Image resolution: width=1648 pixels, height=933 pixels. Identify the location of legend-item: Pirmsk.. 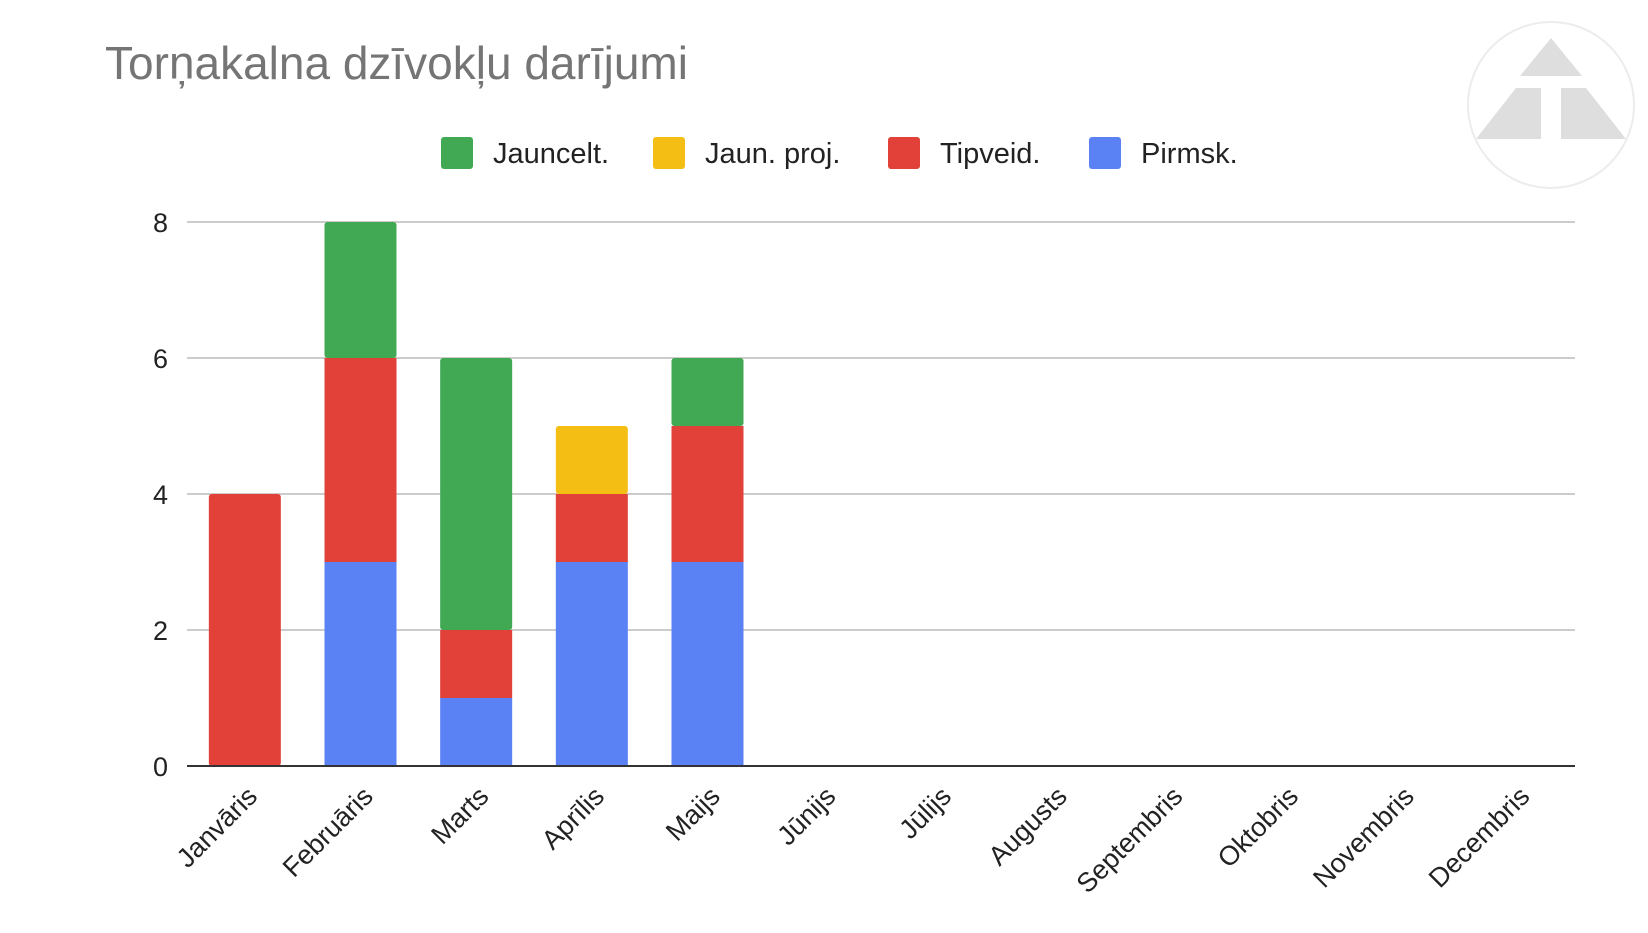
(1163, 153).